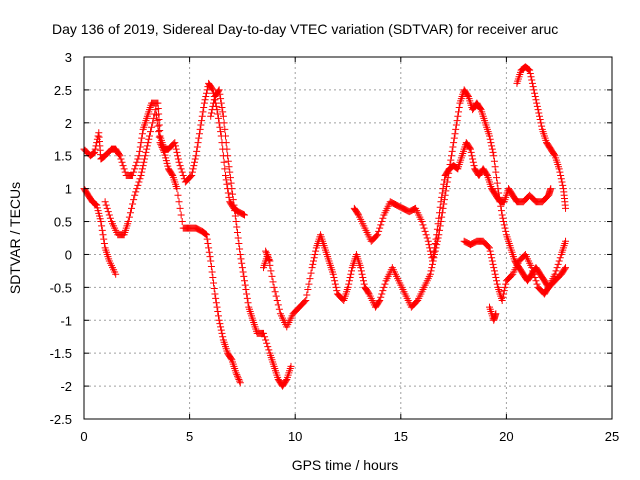 The image size is (640, 480). Describe the element at coordinates (66, 386) in the screenshot. I see `y-tick-label: -2` at that location.